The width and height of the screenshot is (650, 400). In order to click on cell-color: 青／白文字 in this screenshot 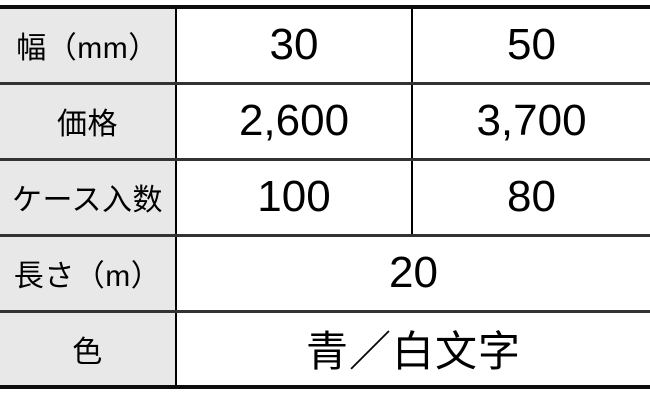, I will do `click(413, 349)`.